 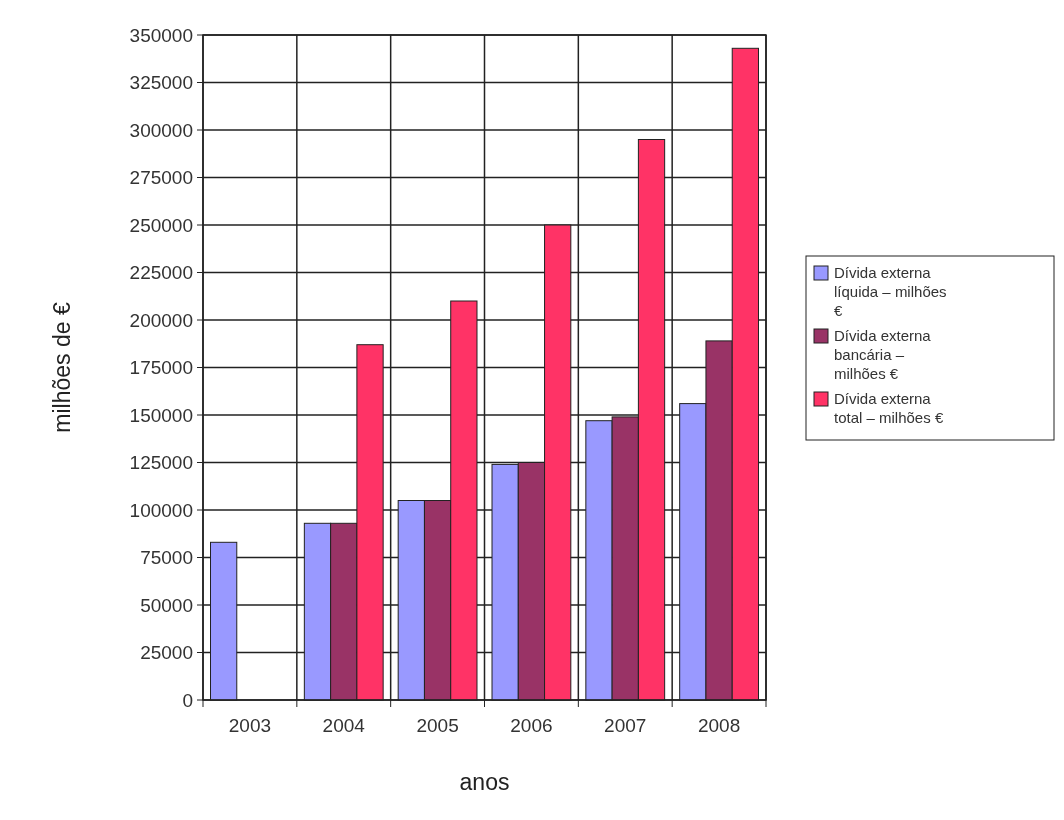 I want to click on x-tick-label: 2007, so click(x=625, y=725).